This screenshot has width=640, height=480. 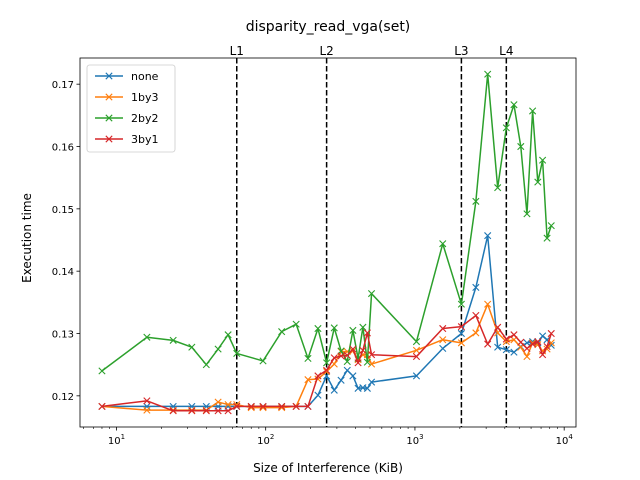 What do you see at coordinates (265, 440) in the screenshot?
I see `x-tick-label: 10²` at bounding box center [265, 440].